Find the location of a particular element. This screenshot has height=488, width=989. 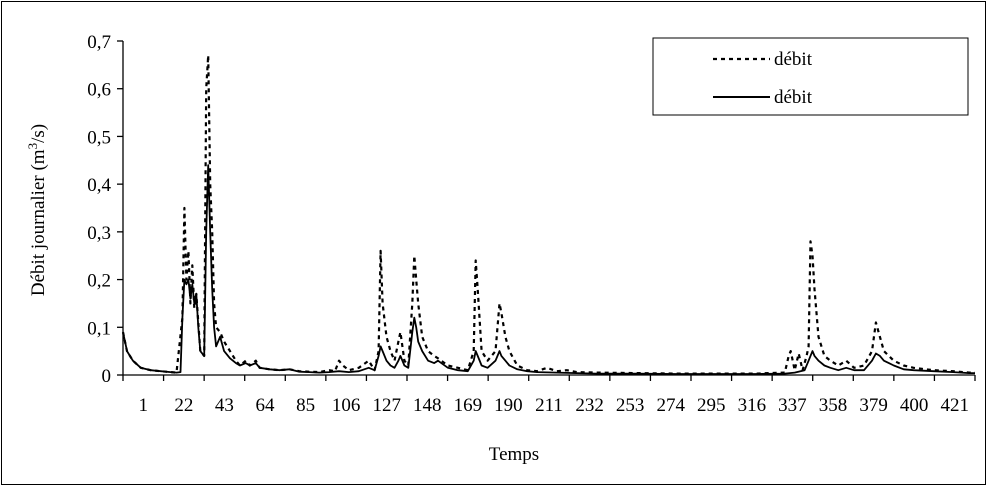

x-axis-label: Temps is located at coordinates (514, 454).